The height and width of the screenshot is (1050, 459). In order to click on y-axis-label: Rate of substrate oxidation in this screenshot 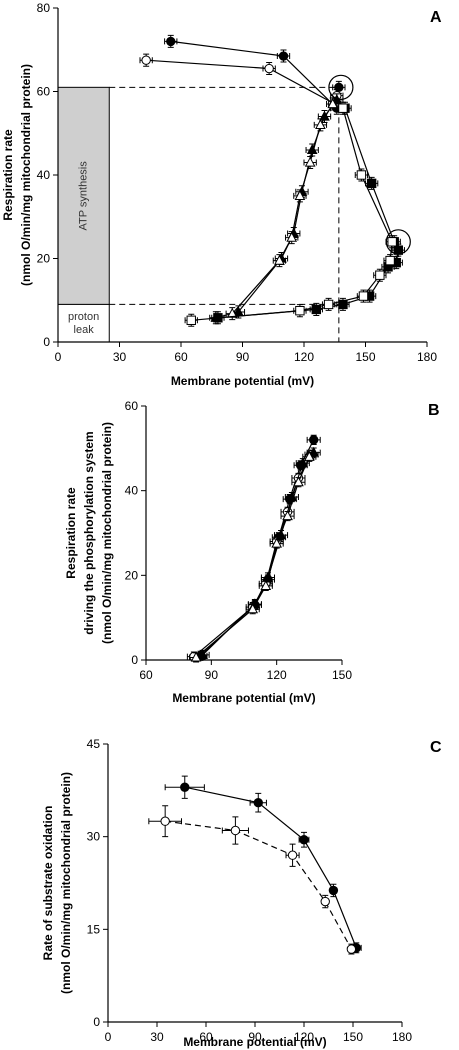, I will do `click(48, 883)`.